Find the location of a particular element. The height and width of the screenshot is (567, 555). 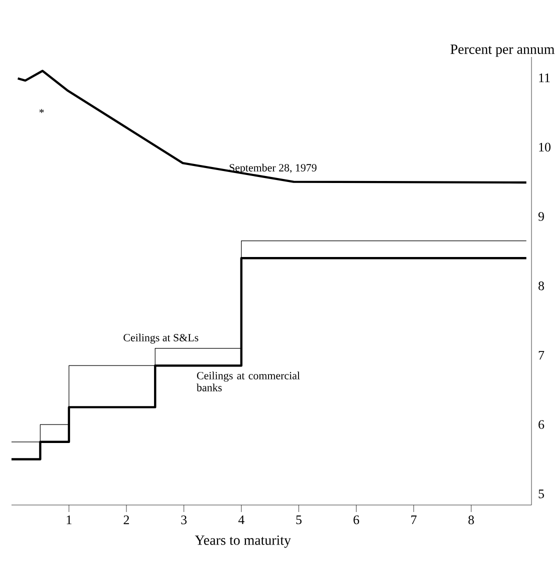

x-tick-label: 3 is located at coordinates (184, 520).